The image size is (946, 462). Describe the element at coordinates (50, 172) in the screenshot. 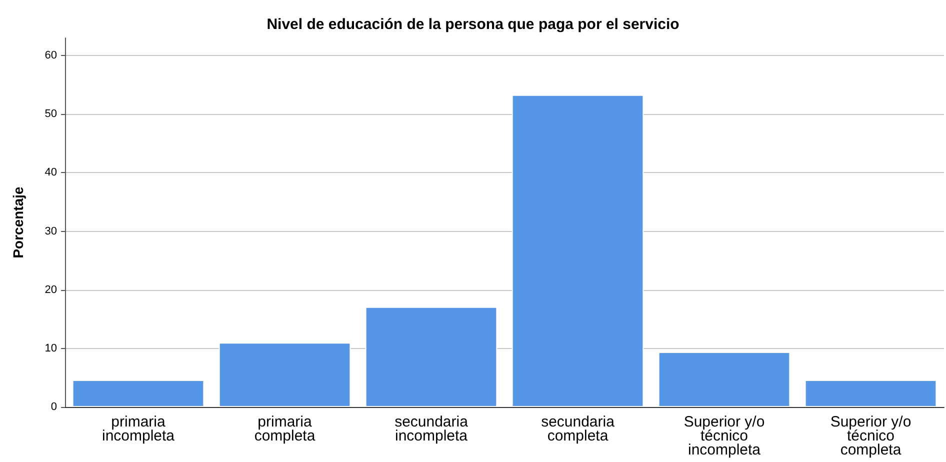

I see `y-tick-label: 40` at that location.